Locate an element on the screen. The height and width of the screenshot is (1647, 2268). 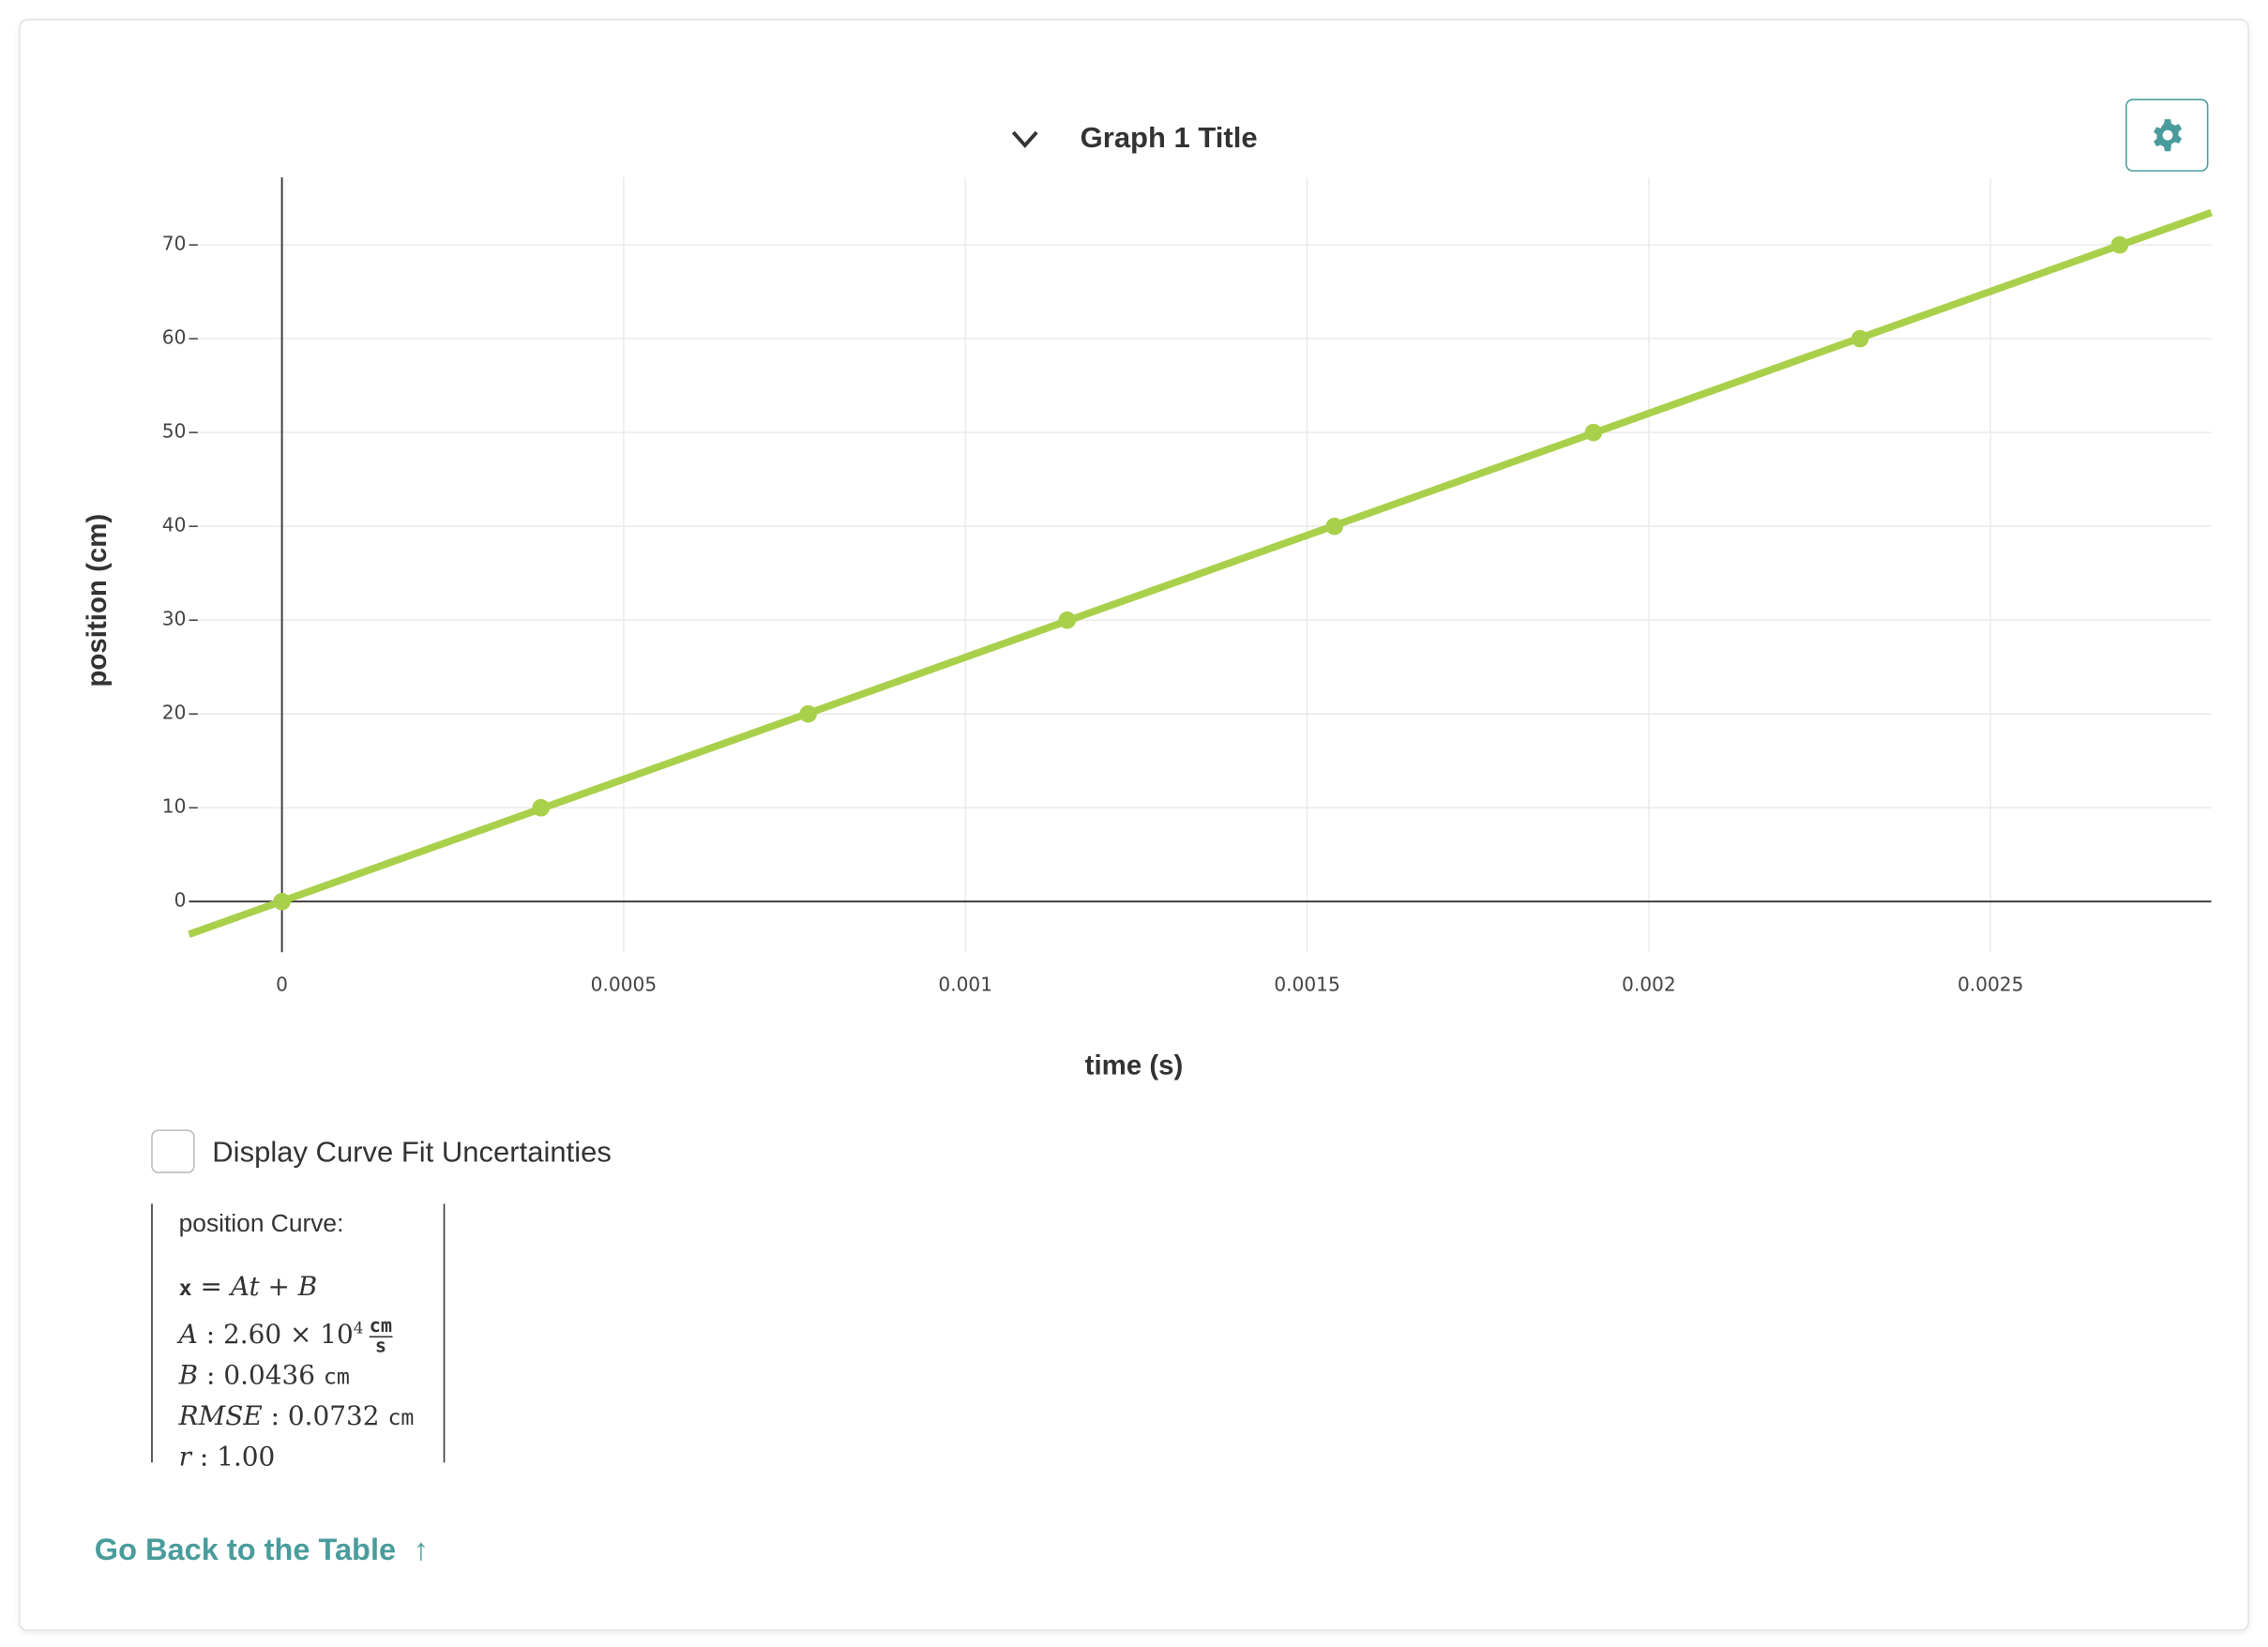
x-tick-label: 0.0025 is located at coordinates (1990, 984).